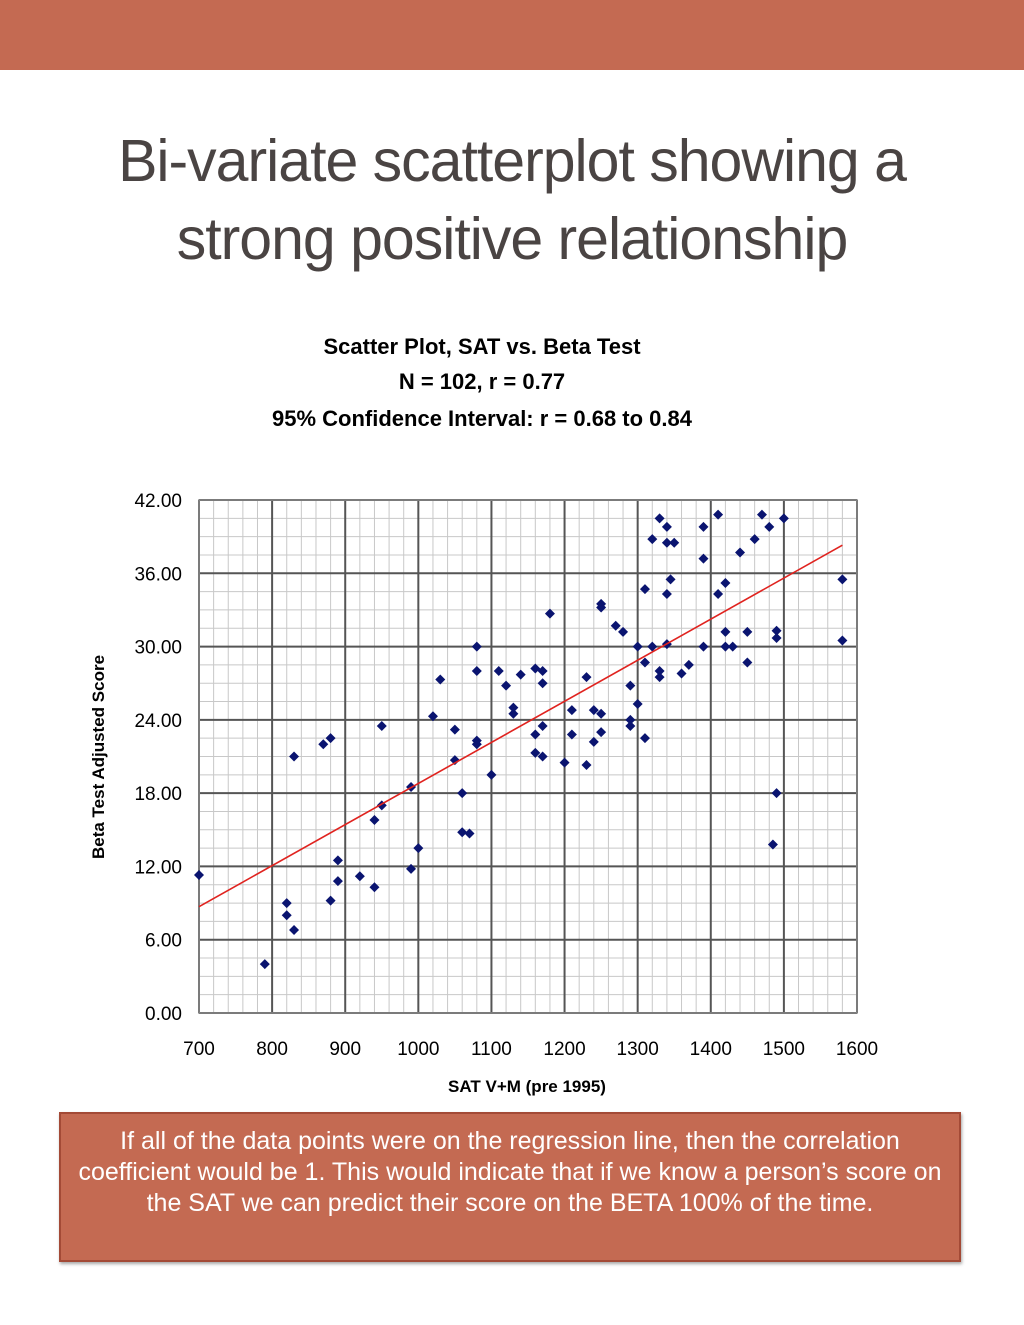 This screenshot has width=1024, height=1325. What do you see at coordinates (512, 161) in the screenshot?
I see `slide-title-line-1: Bi-variate scatterplot showing a` at bounding box center [512, 161].